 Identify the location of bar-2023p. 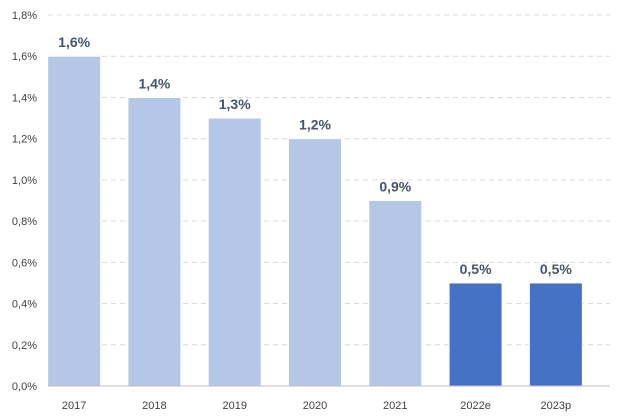
(555, 334).